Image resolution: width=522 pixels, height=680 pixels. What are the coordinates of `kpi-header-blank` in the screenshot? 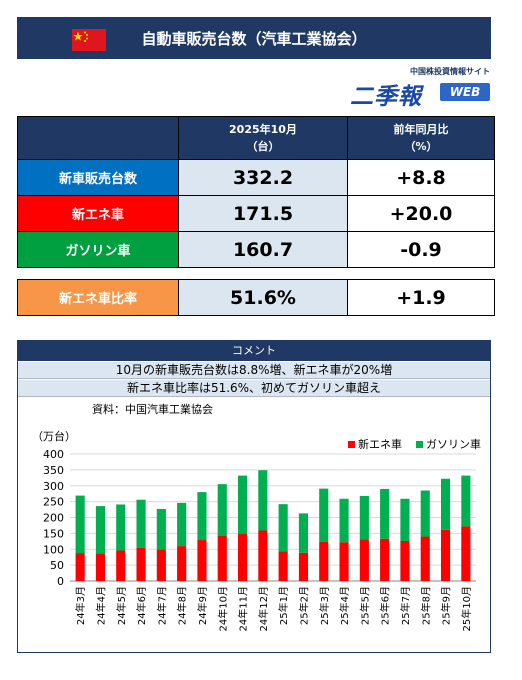 It's located at (98, 138).